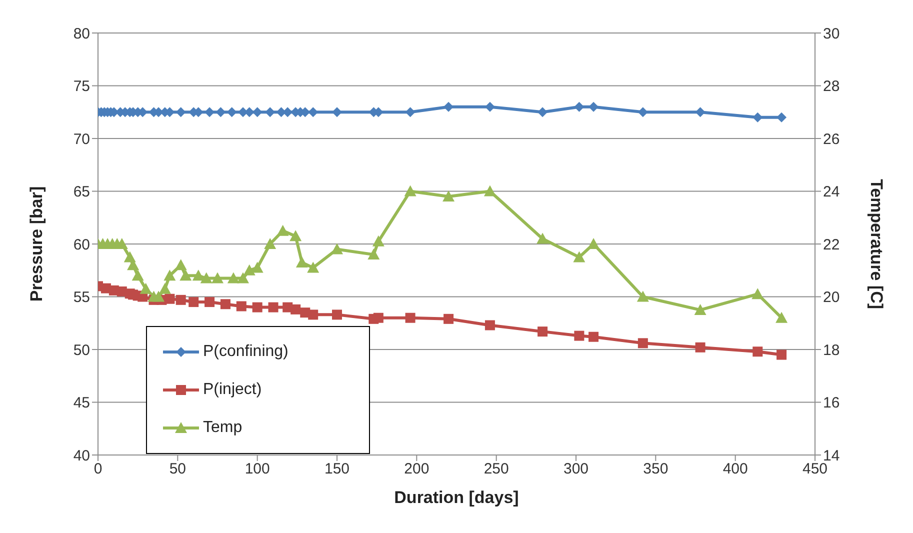 The image size is (913, 533). Describe the element at coordinates (831, 350) in the screenshot. I see `y2-tick-label: 18` at that location.